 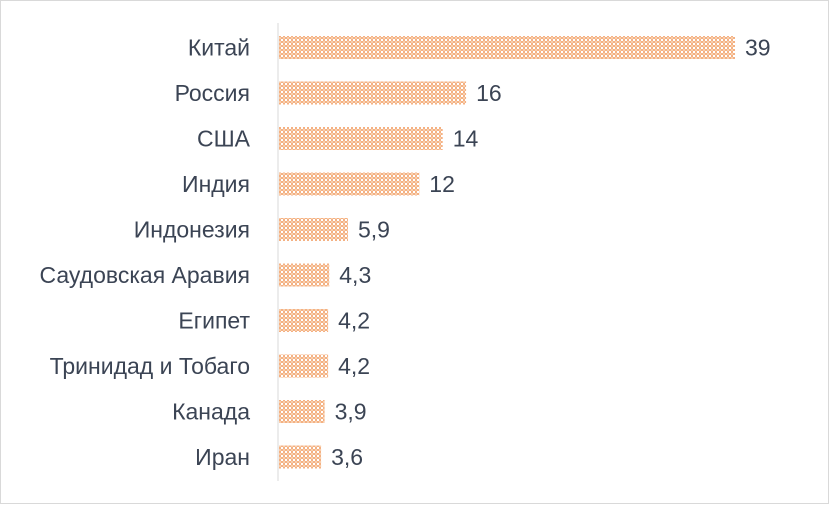 I want to click on value-label: 5,9, so click(x=374, y=230).